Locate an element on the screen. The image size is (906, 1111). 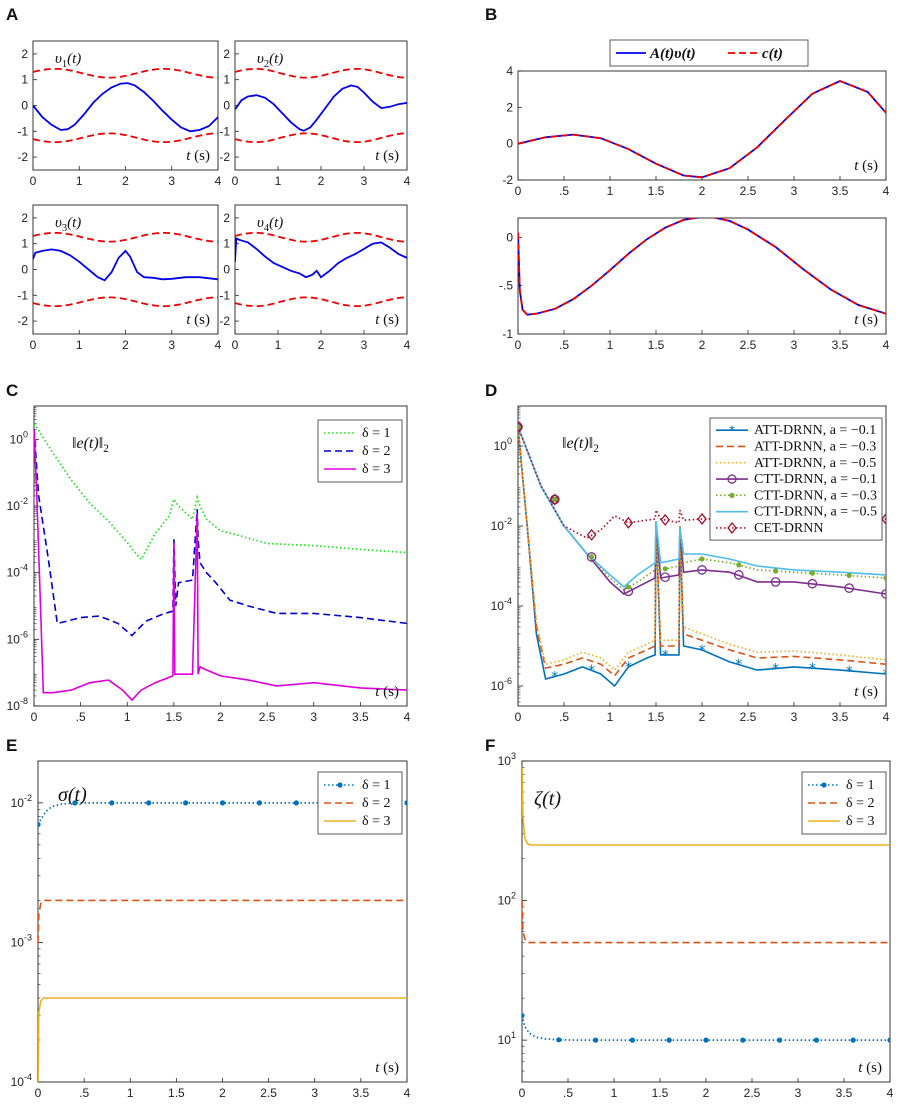
panel-c-series-3-line is located at coordinates (220, 565).